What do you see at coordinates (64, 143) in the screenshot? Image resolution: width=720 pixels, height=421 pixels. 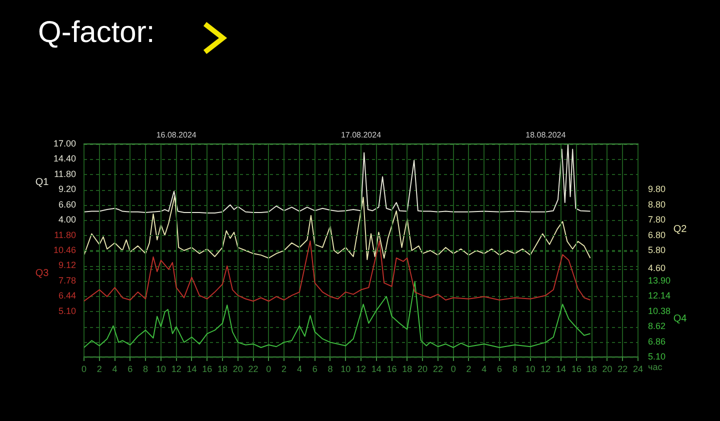 I see `y-tick-label: 17.00` at bounding box center [64, 143].